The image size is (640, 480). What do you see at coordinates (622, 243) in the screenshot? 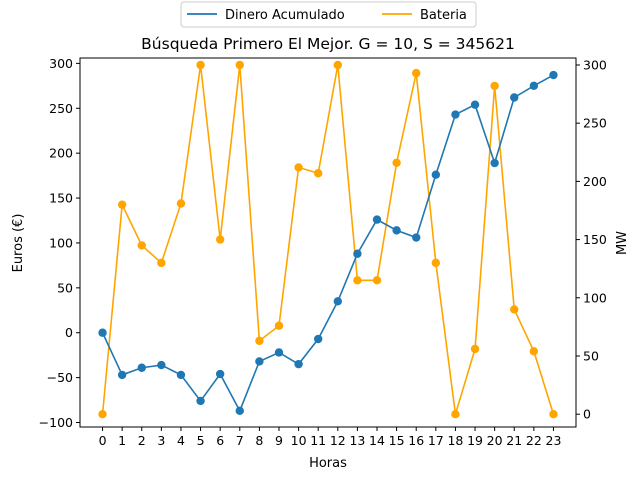
I see `y-right-axis-label: MW` at bounding box center [622, 243].